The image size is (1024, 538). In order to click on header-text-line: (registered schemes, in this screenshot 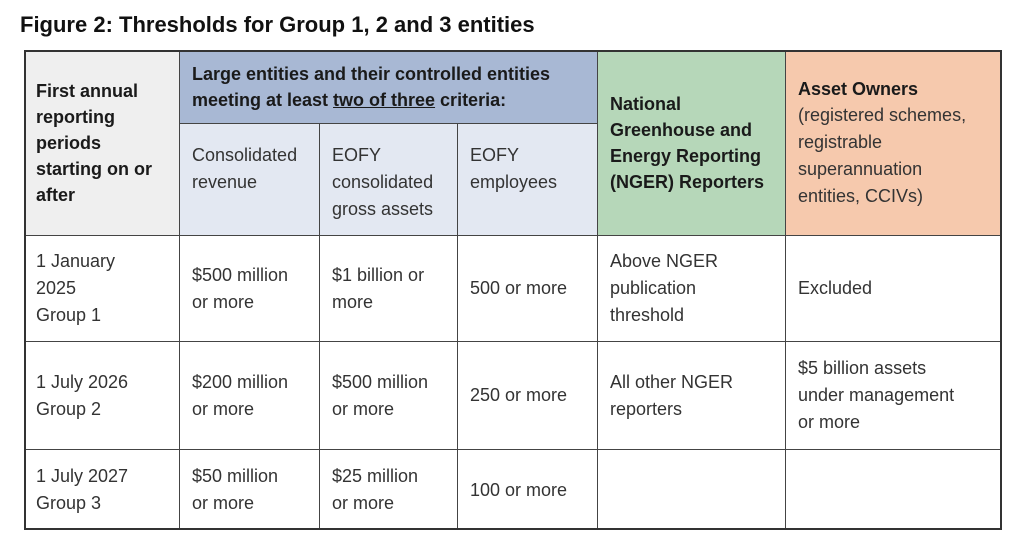, I will do `click(882, 114)`.